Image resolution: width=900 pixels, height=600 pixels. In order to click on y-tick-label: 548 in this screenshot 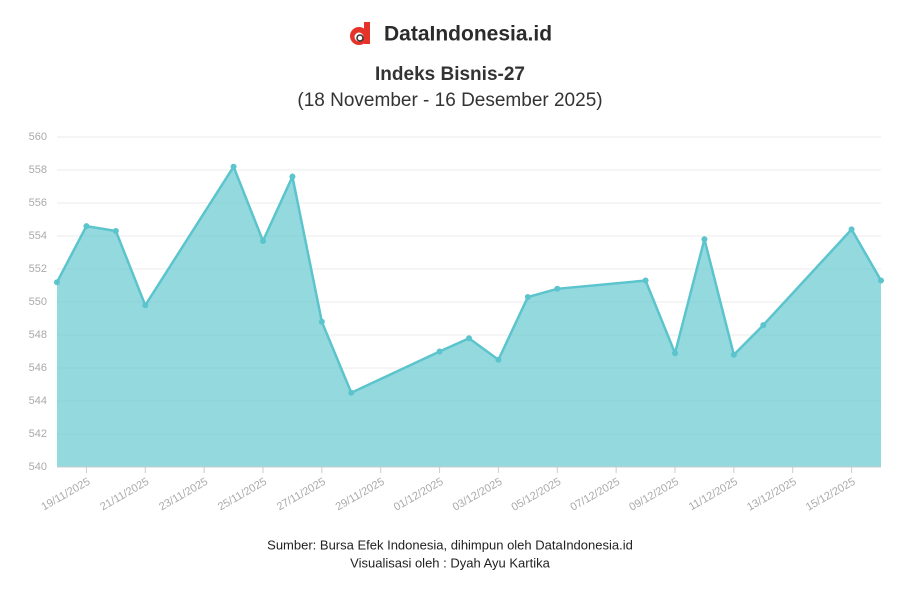, I will do `click(38, 335)`.